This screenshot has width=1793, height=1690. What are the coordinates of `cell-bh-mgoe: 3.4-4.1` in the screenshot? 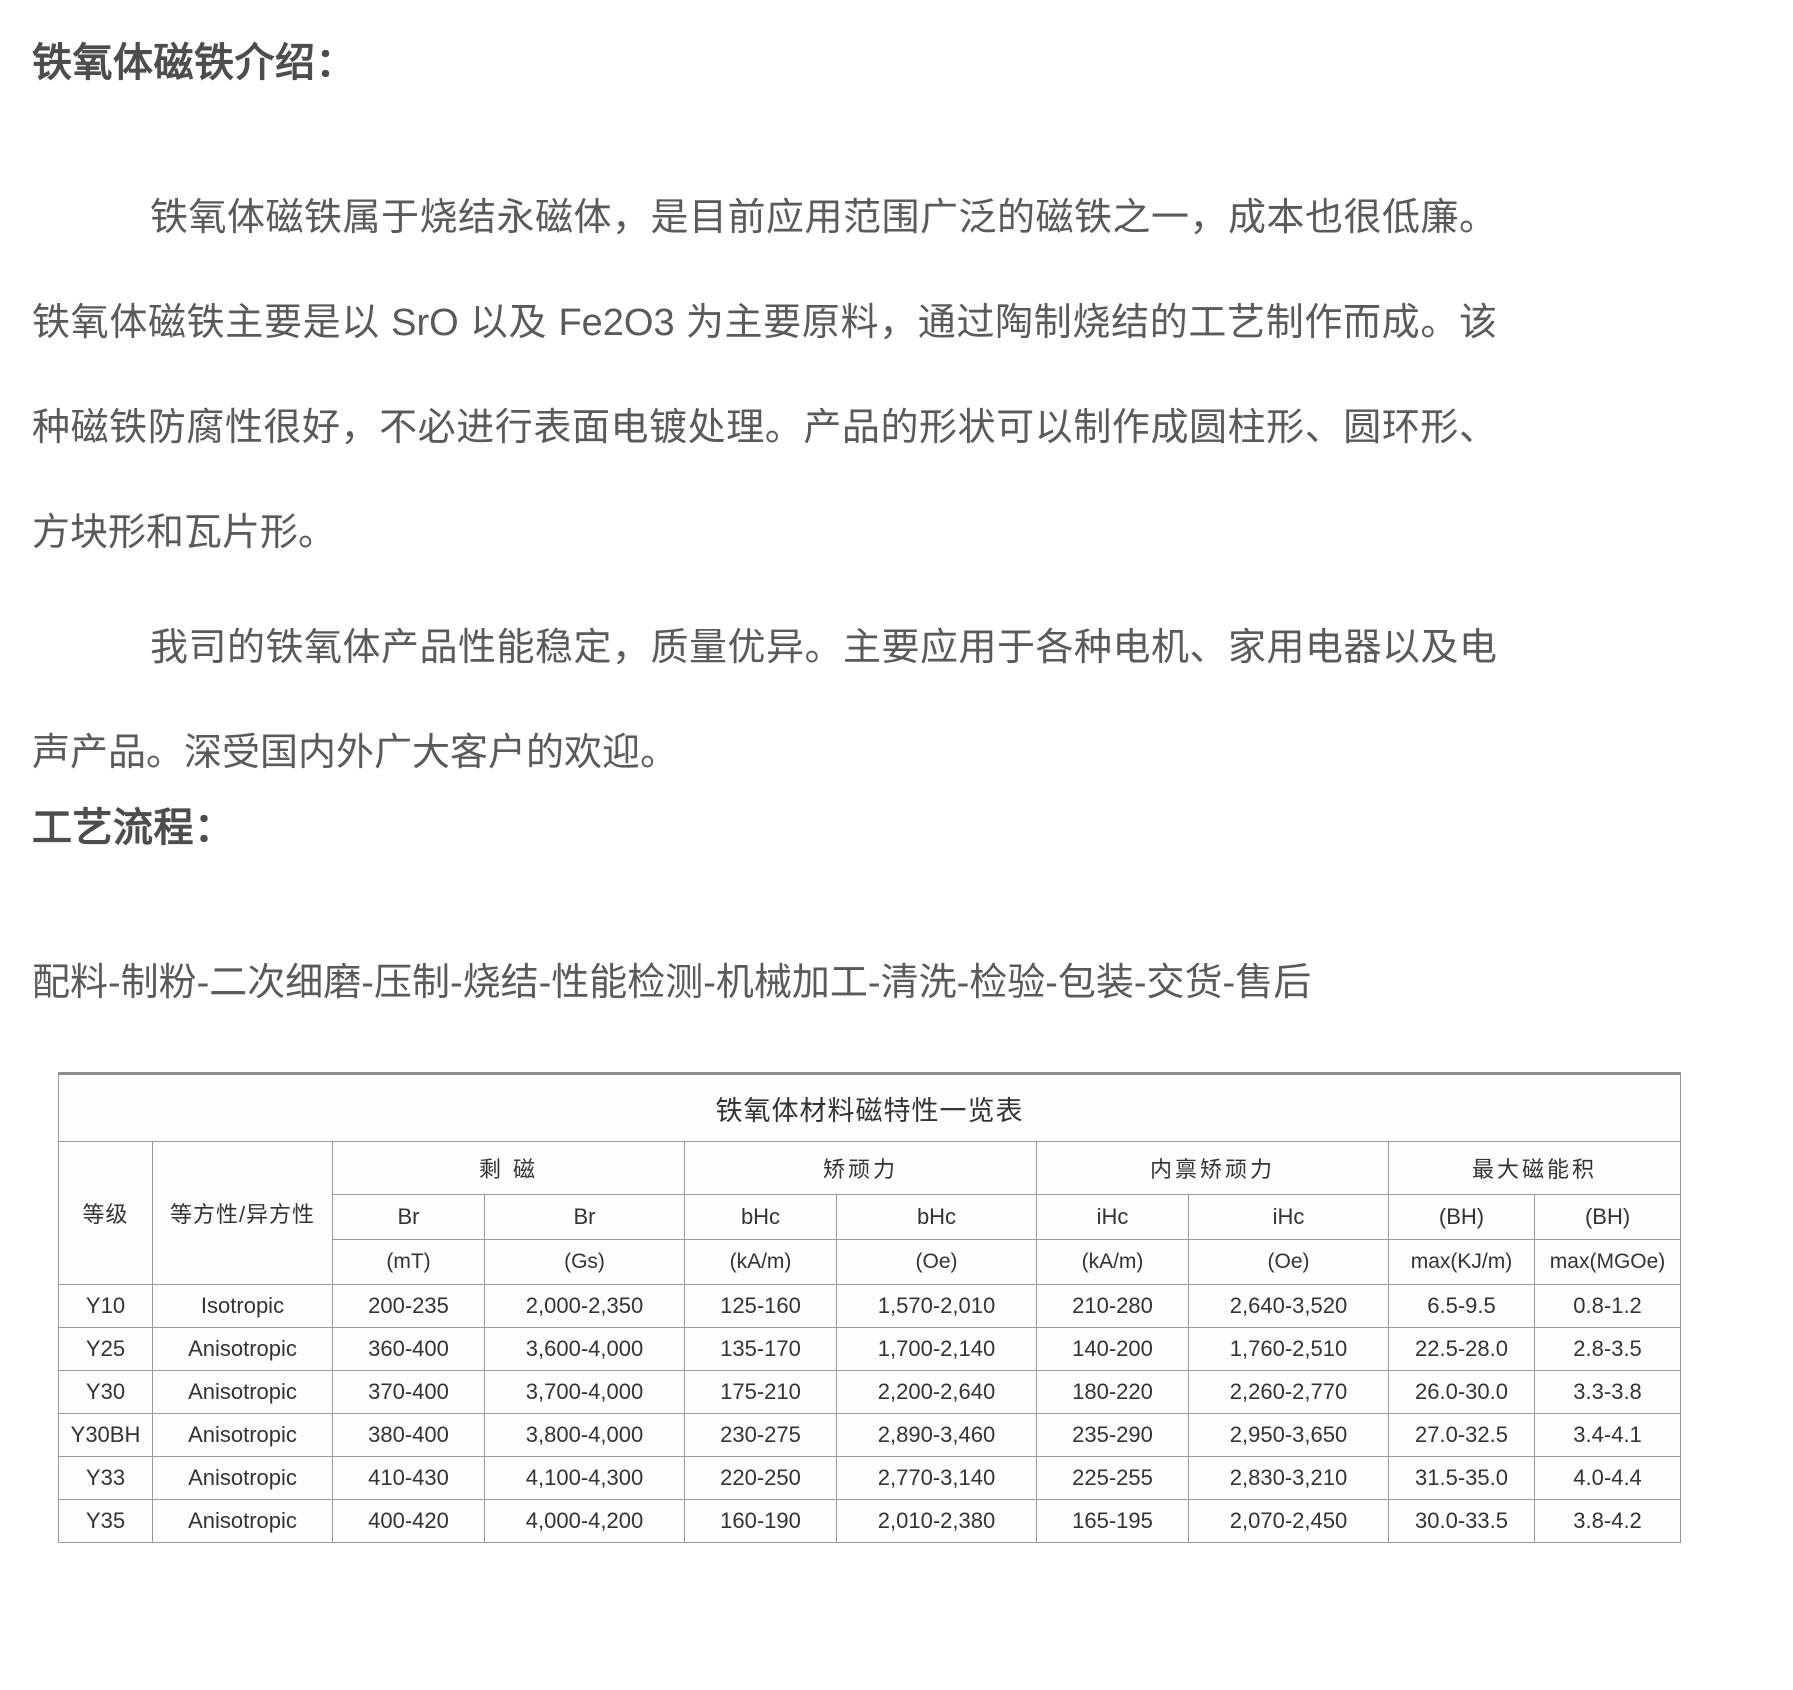 It's located at (1607, 1435).